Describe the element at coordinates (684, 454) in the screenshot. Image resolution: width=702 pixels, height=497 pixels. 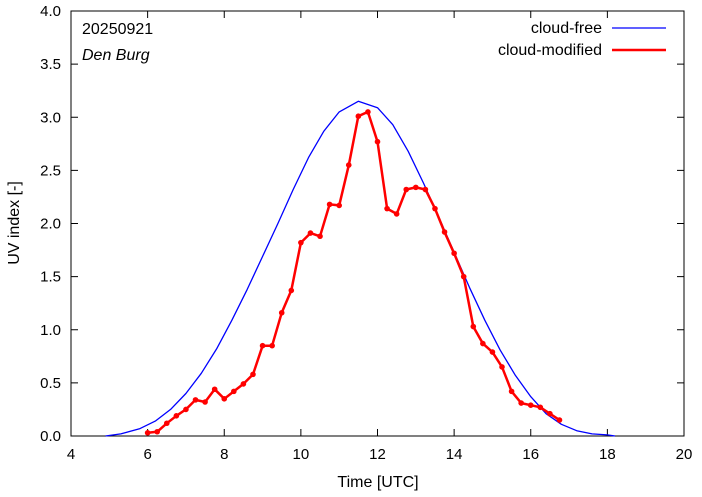
I see `x-tick-label: 20` at that location.